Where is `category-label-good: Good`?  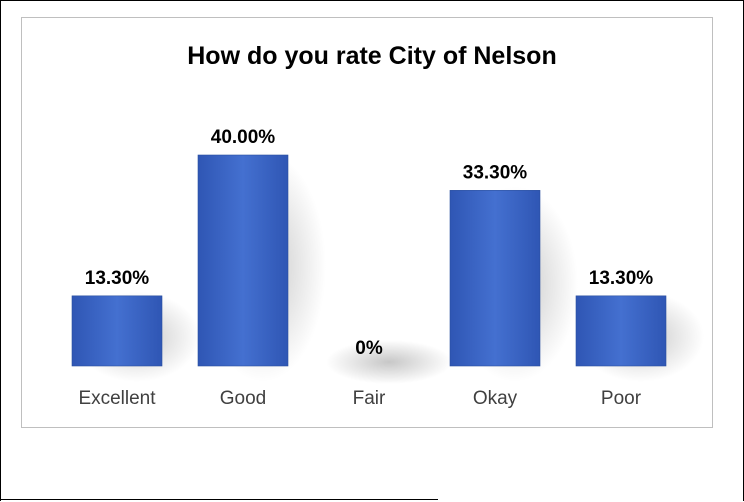
category-label-good: Good is located at coordinates (243, 398).